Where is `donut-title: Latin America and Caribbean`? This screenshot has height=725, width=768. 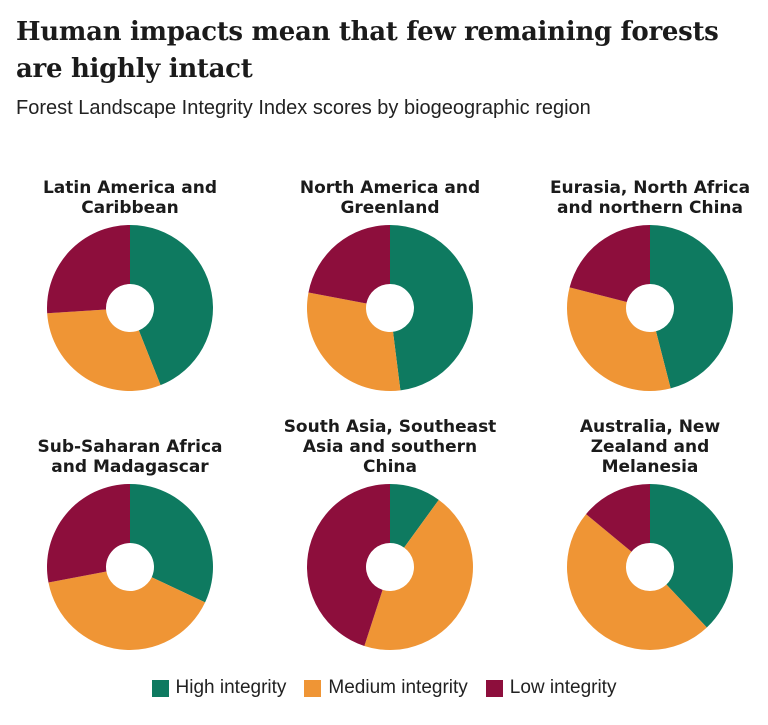 donut-title: Latin America and Caribbean is located at coordinates (130, 198).